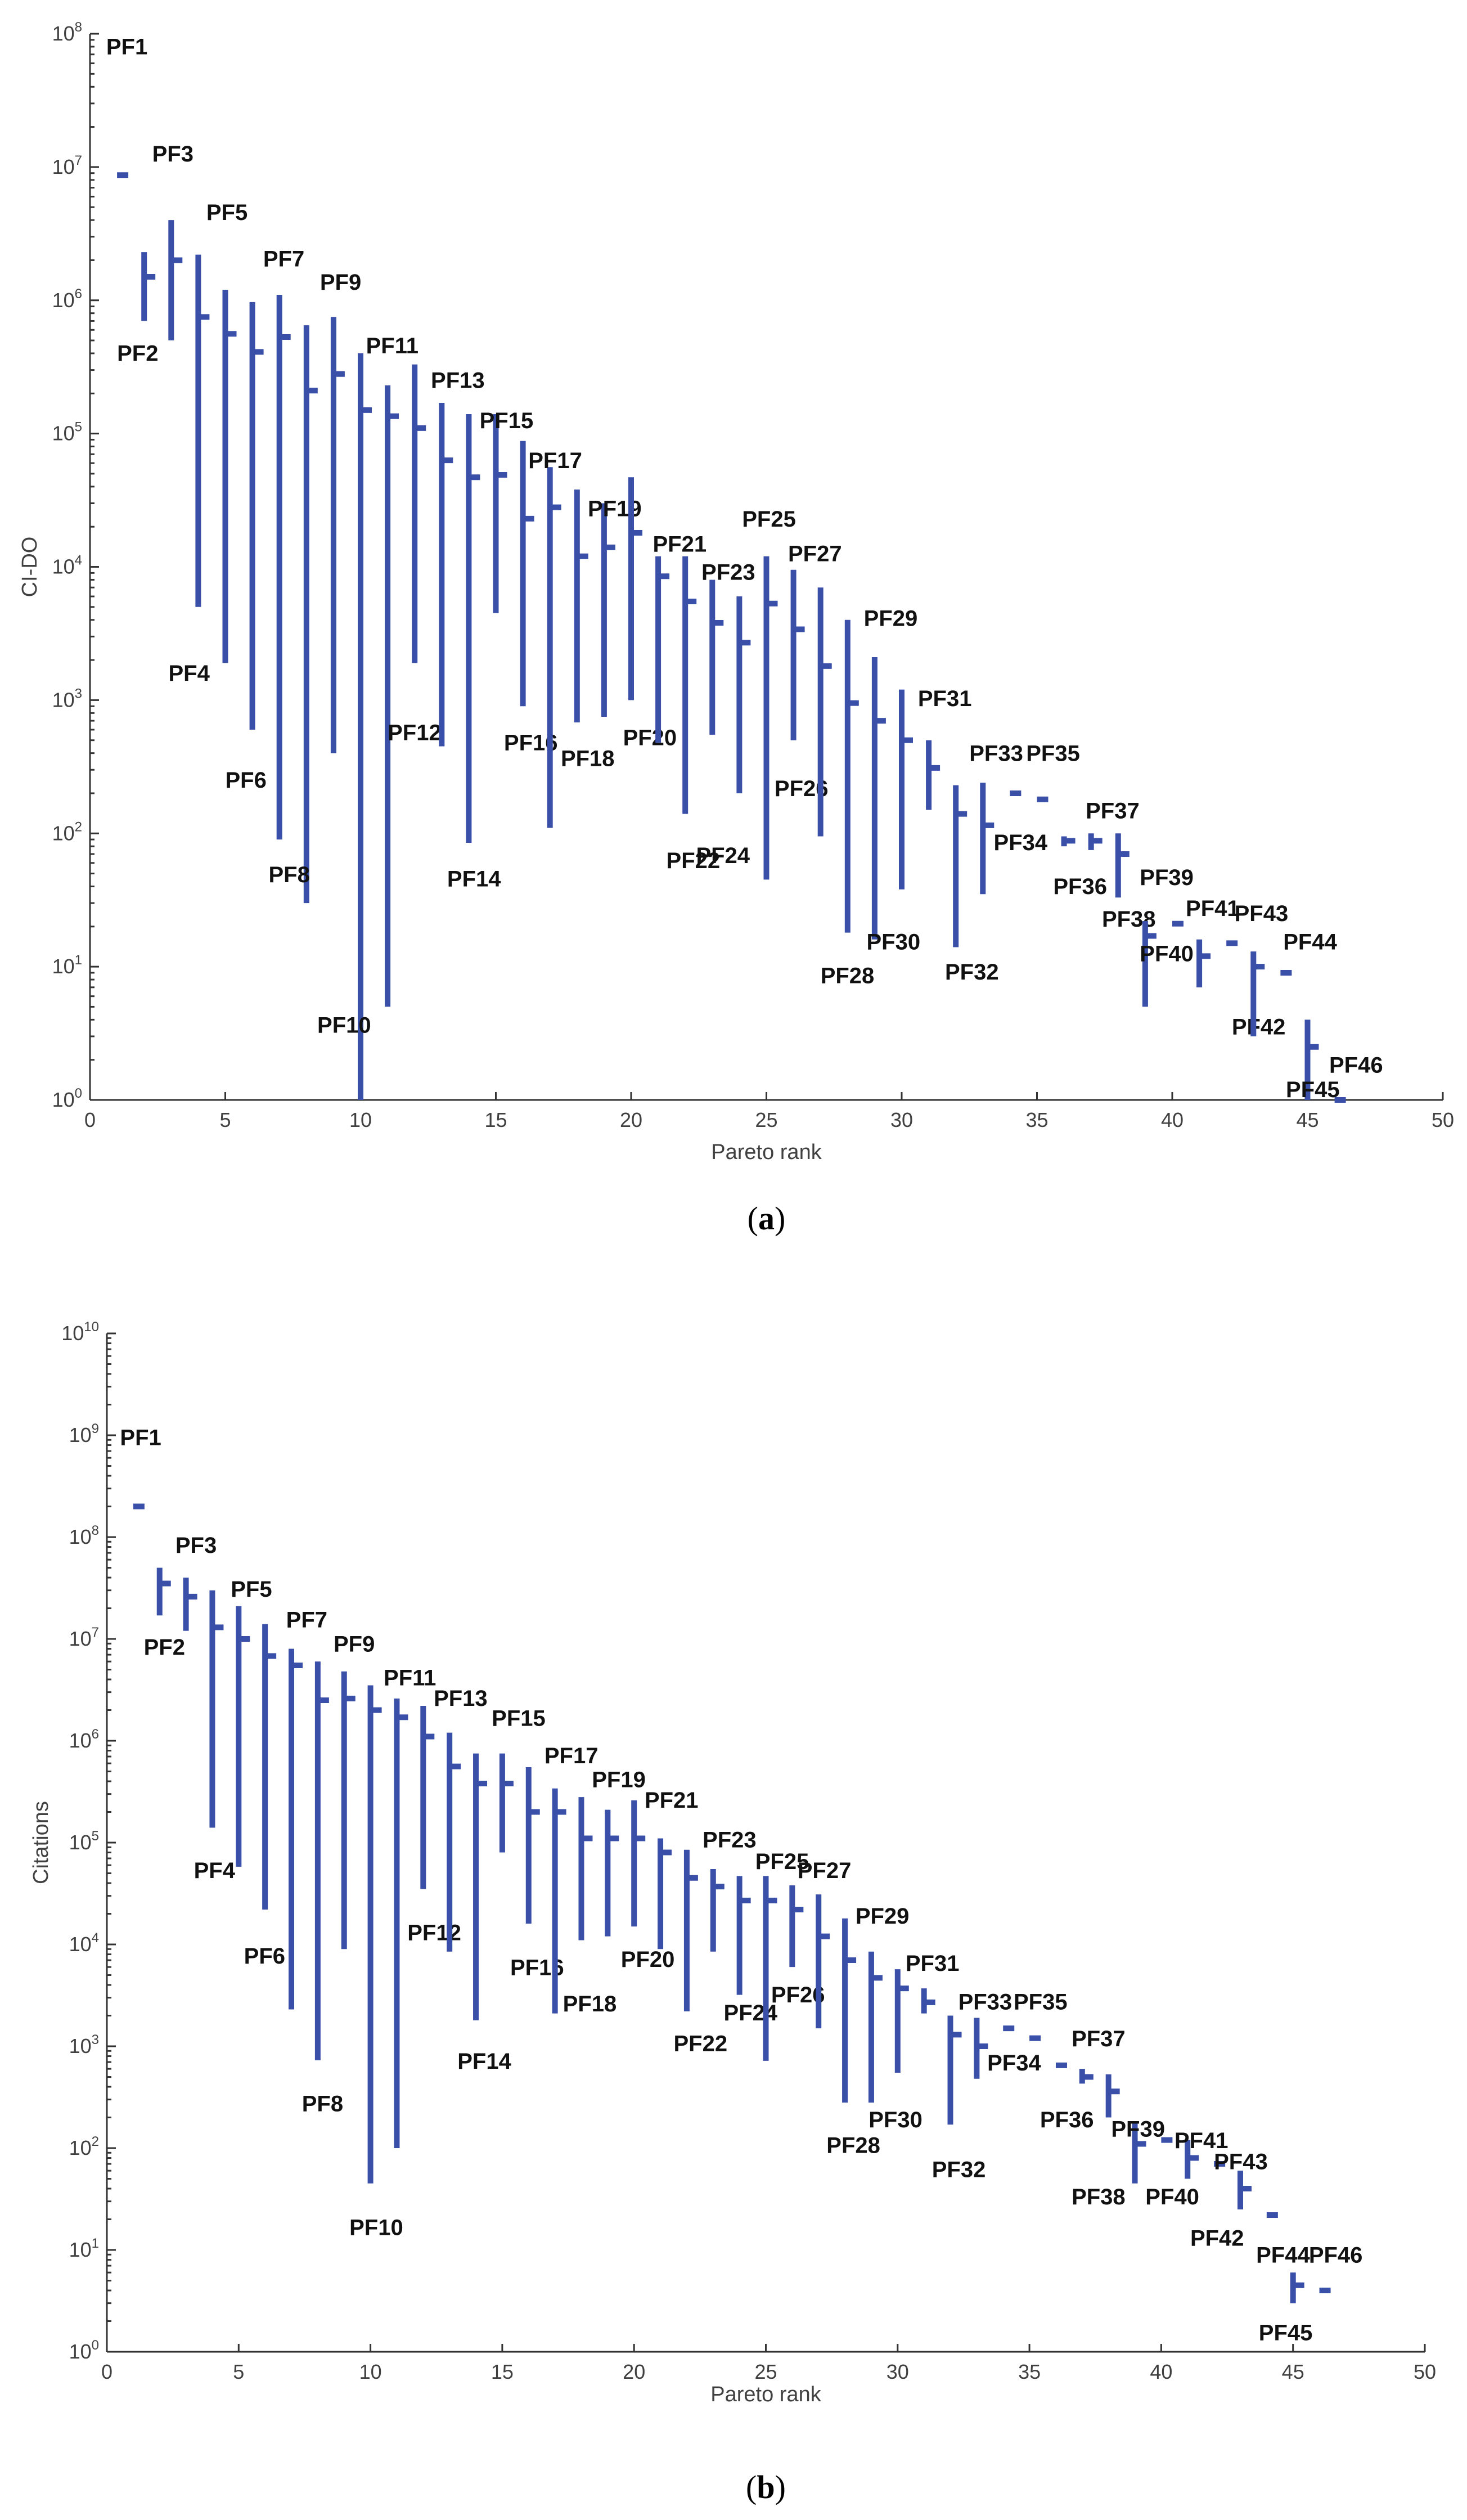 This screenshot has height=2520, width=1467. Describe the element at coordinates (30, 567) in the screenshot. I see `y-axis-title: CI-DO` at that location.